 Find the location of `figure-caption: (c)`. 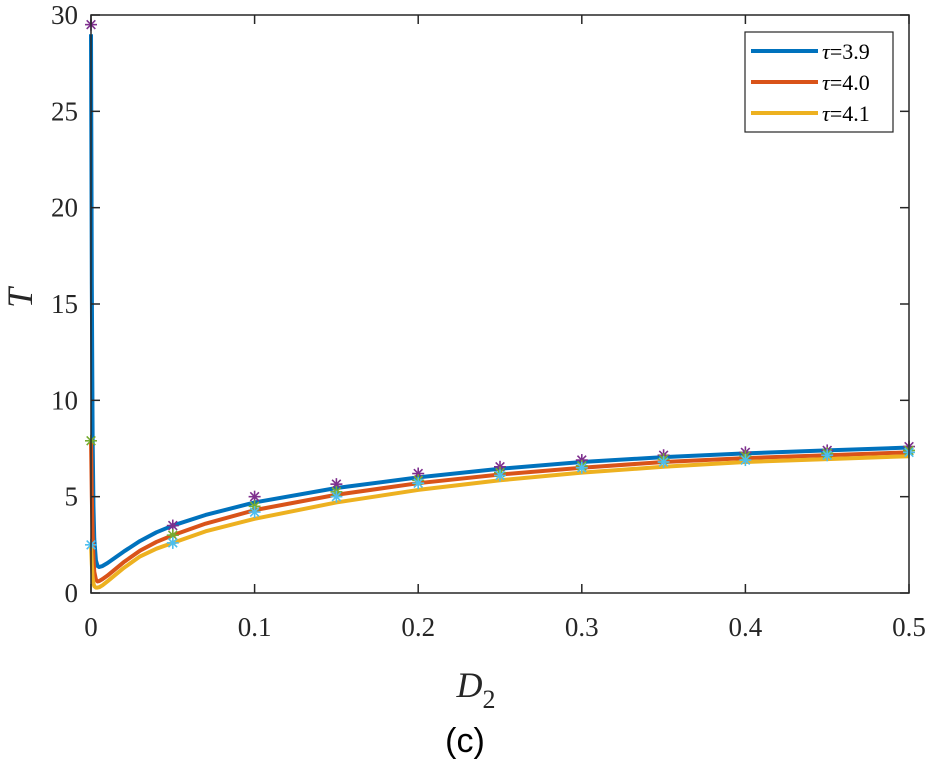

figure-caption: (c) is located at coordinates (465, 741).